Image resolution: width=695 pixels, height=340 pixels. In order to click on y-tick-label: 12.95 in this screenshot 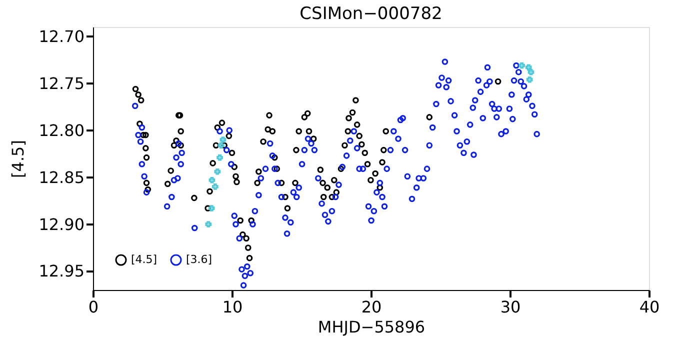, I will do `click(61, 271)`.